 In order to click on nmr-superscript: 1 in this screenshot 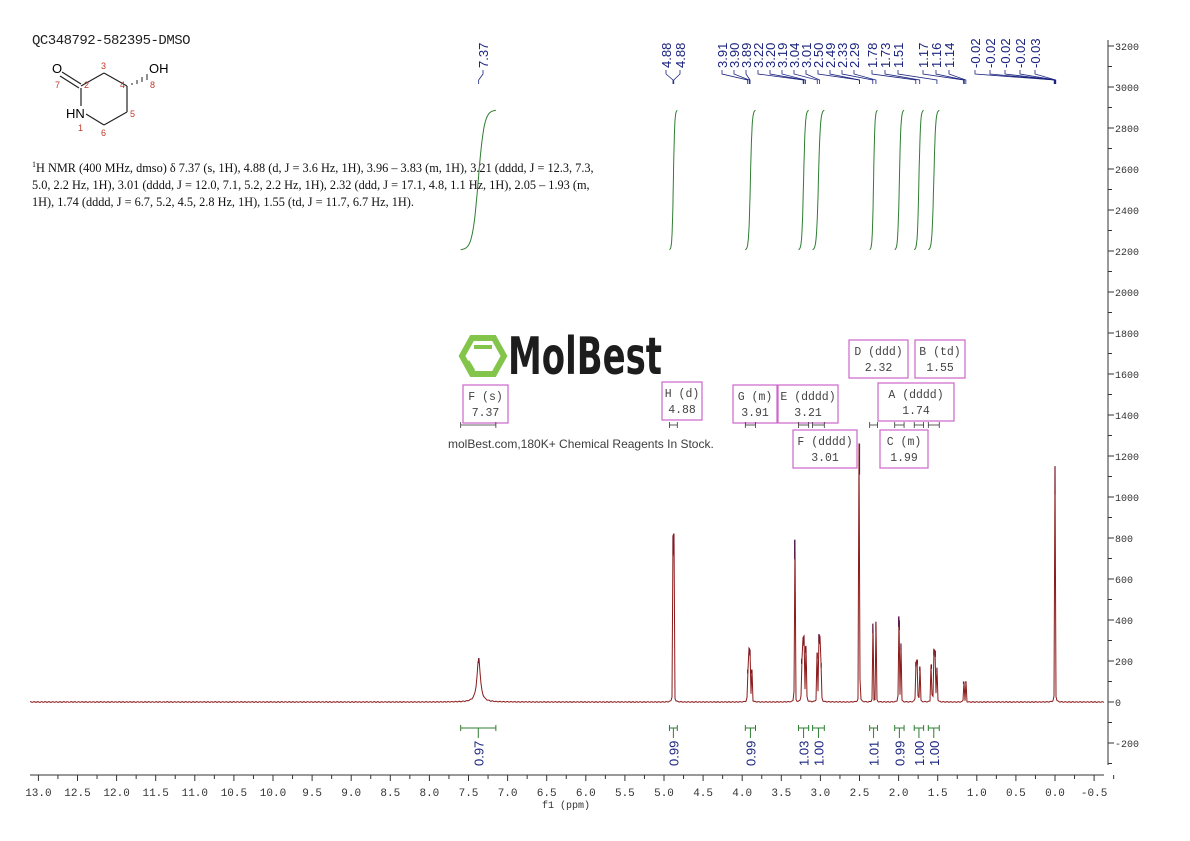, I will do `click(34, 164)`.